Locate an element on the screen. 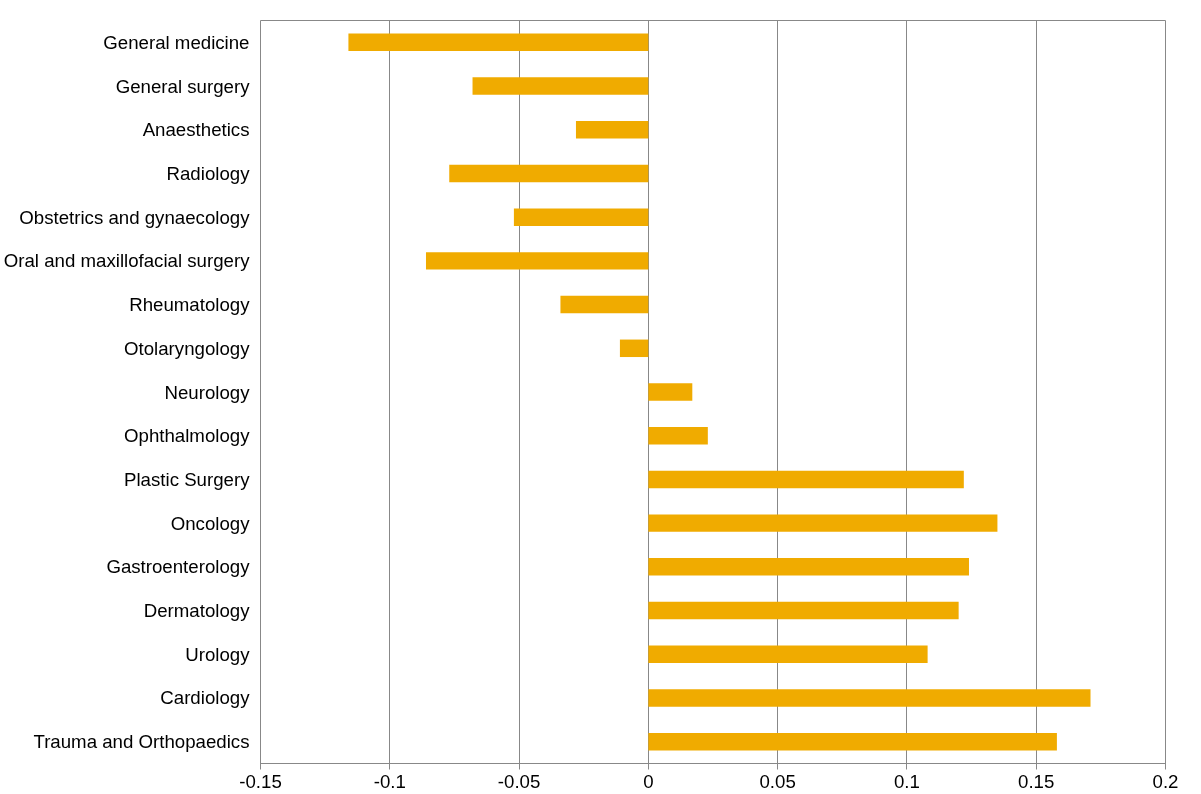 The width and height of the screenshot is (1201, 794). y-tick-label: Plastic Surgery is located at coordinates (187, 479).